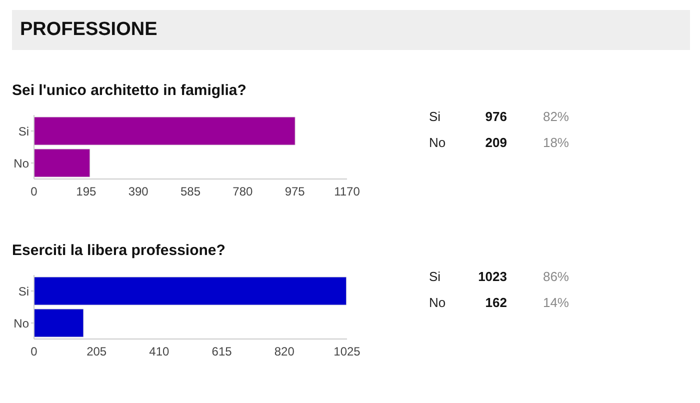 The height and width of the screenshot is (403, 700). Describe the element at coordinates (347, 351) in the screenshot. I see `x-tick-label: 1025` at that location.